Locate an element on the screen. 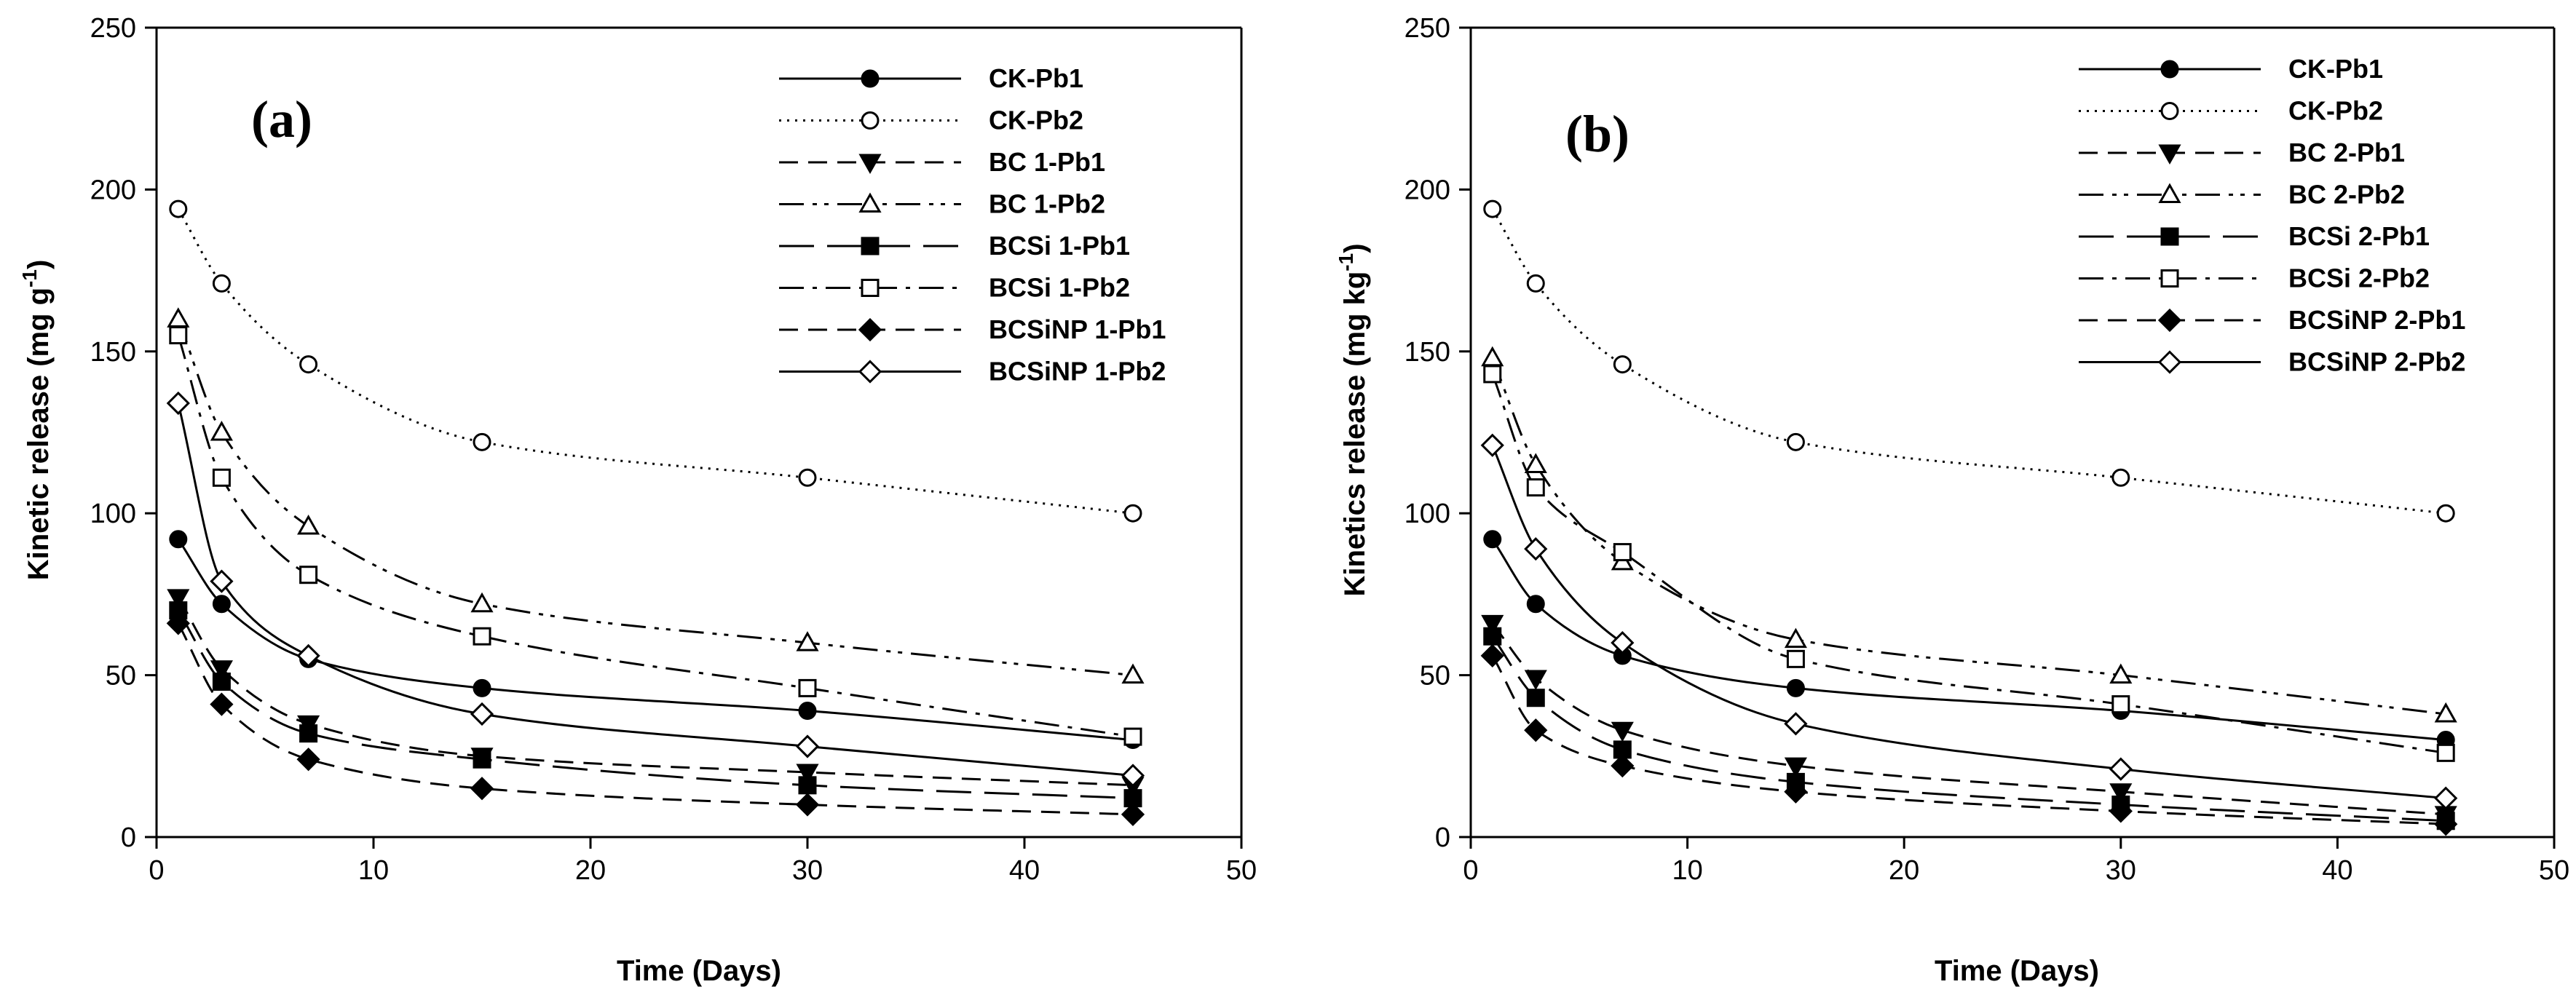 This screenshot has width=2576, height=995. legend-label-a-5: BCSi 1-Pb2 is located at coordinates (1060, 288).